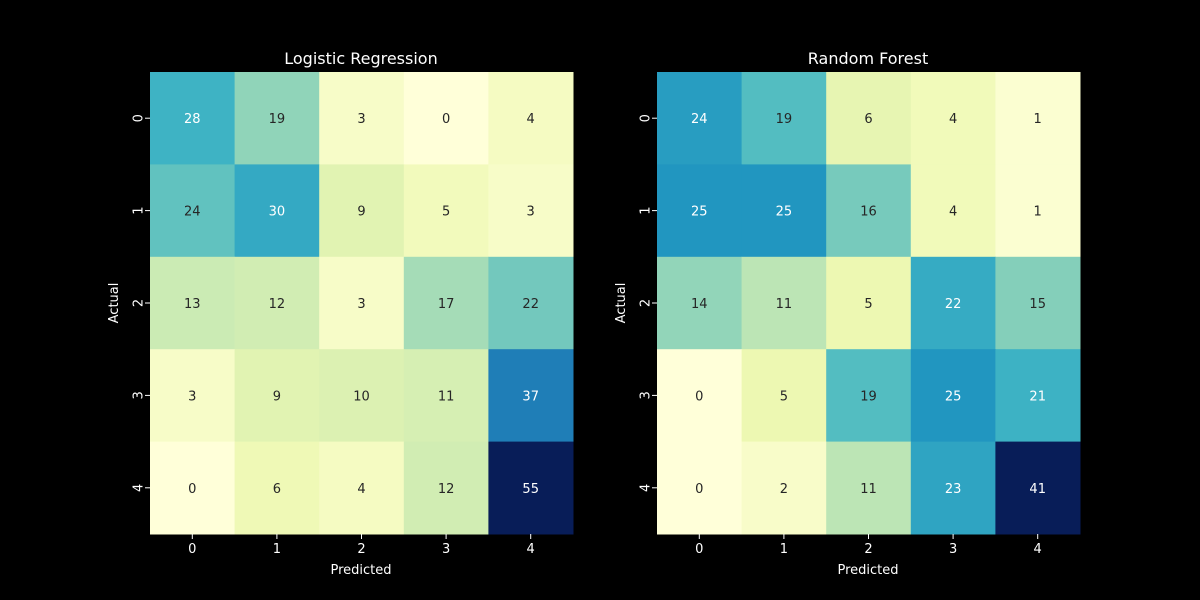  I want to click on cell-value-label-r3-c2: 10, so click(361, 396).